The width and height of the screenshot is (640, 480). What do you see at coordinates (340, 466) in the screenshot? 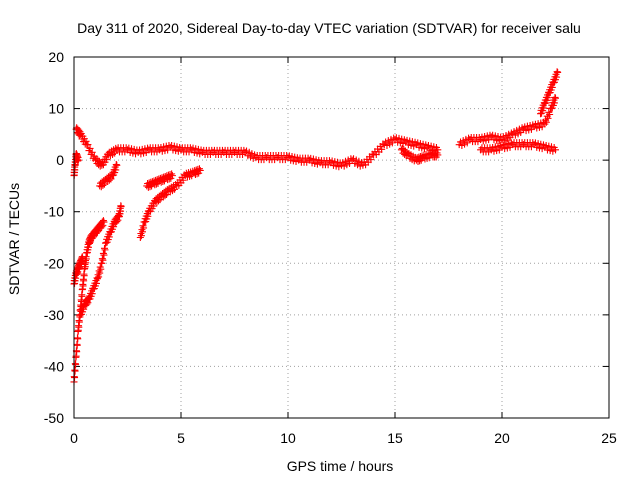
I see `x-axis-label: GPS time / hours` at bounding box center [340, 466].